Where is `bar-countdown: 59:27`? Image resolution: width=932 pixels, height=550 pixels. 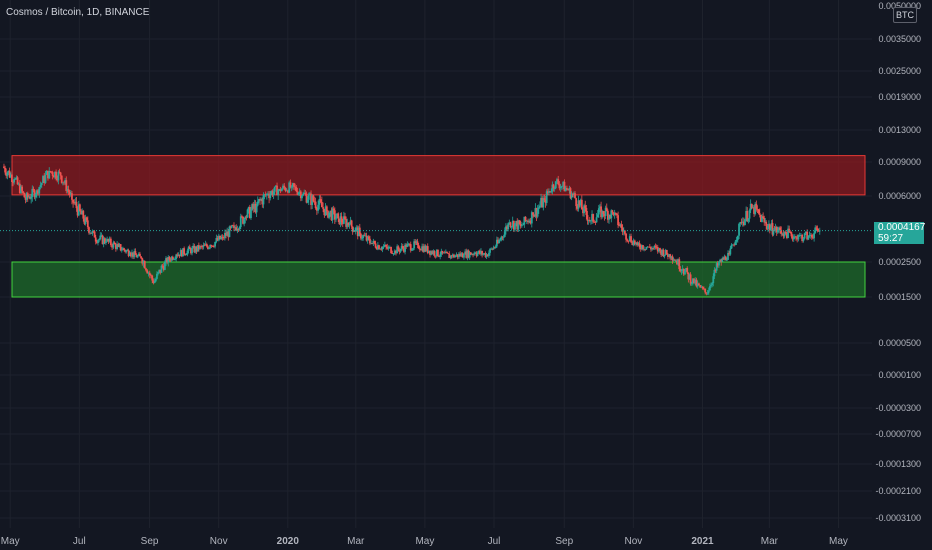
bar-countdown: 59:27 is located at coordinates (891, 238).